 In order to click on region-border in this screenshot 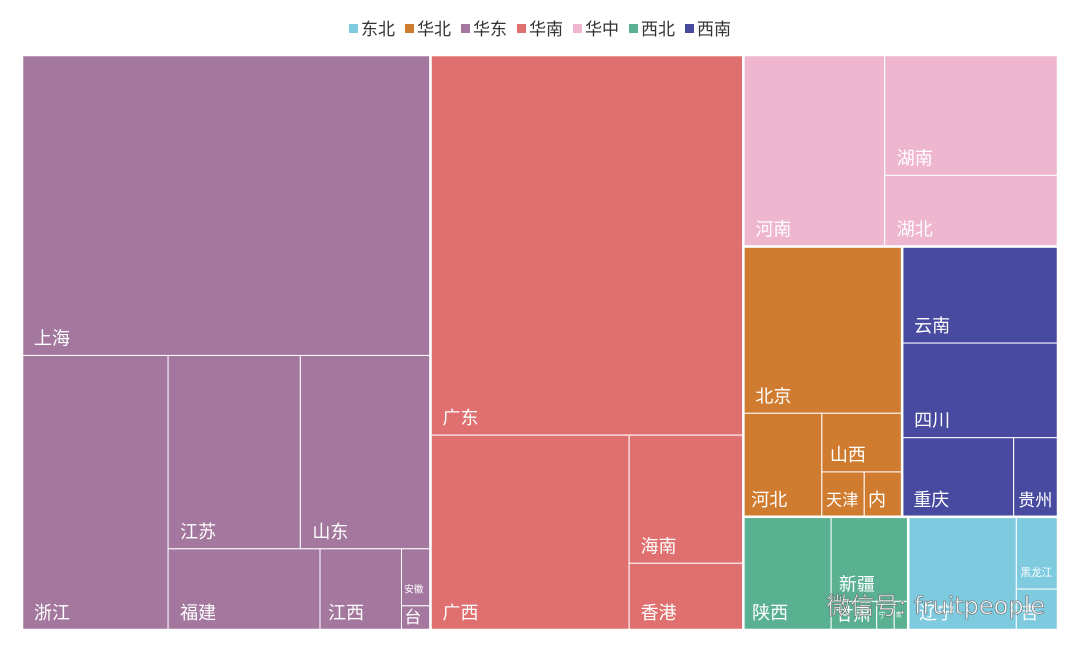, I will do `click(983, 573)`.